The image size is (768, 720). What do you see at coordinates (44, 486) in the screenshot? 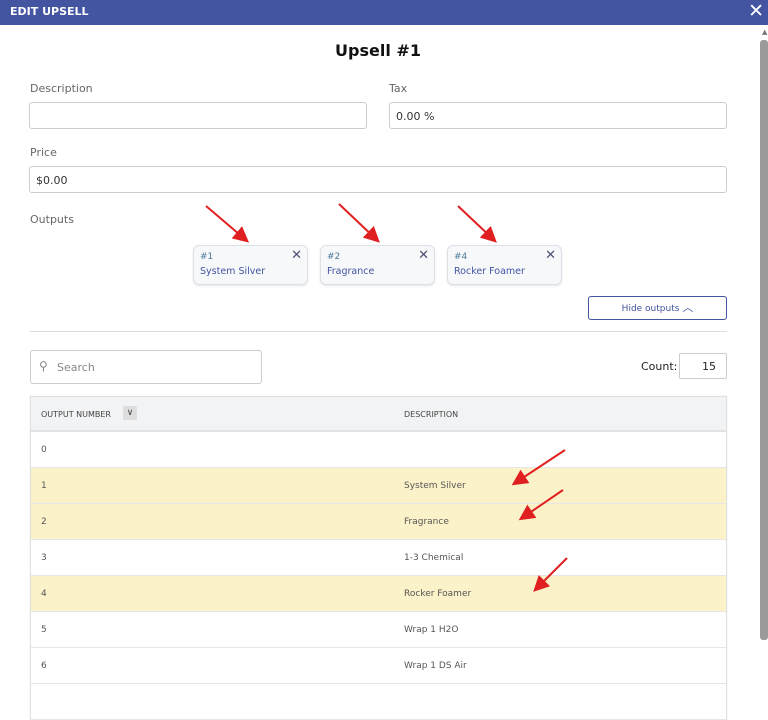
I see `output-number-cell: 1` at bounding box center [44, 486].